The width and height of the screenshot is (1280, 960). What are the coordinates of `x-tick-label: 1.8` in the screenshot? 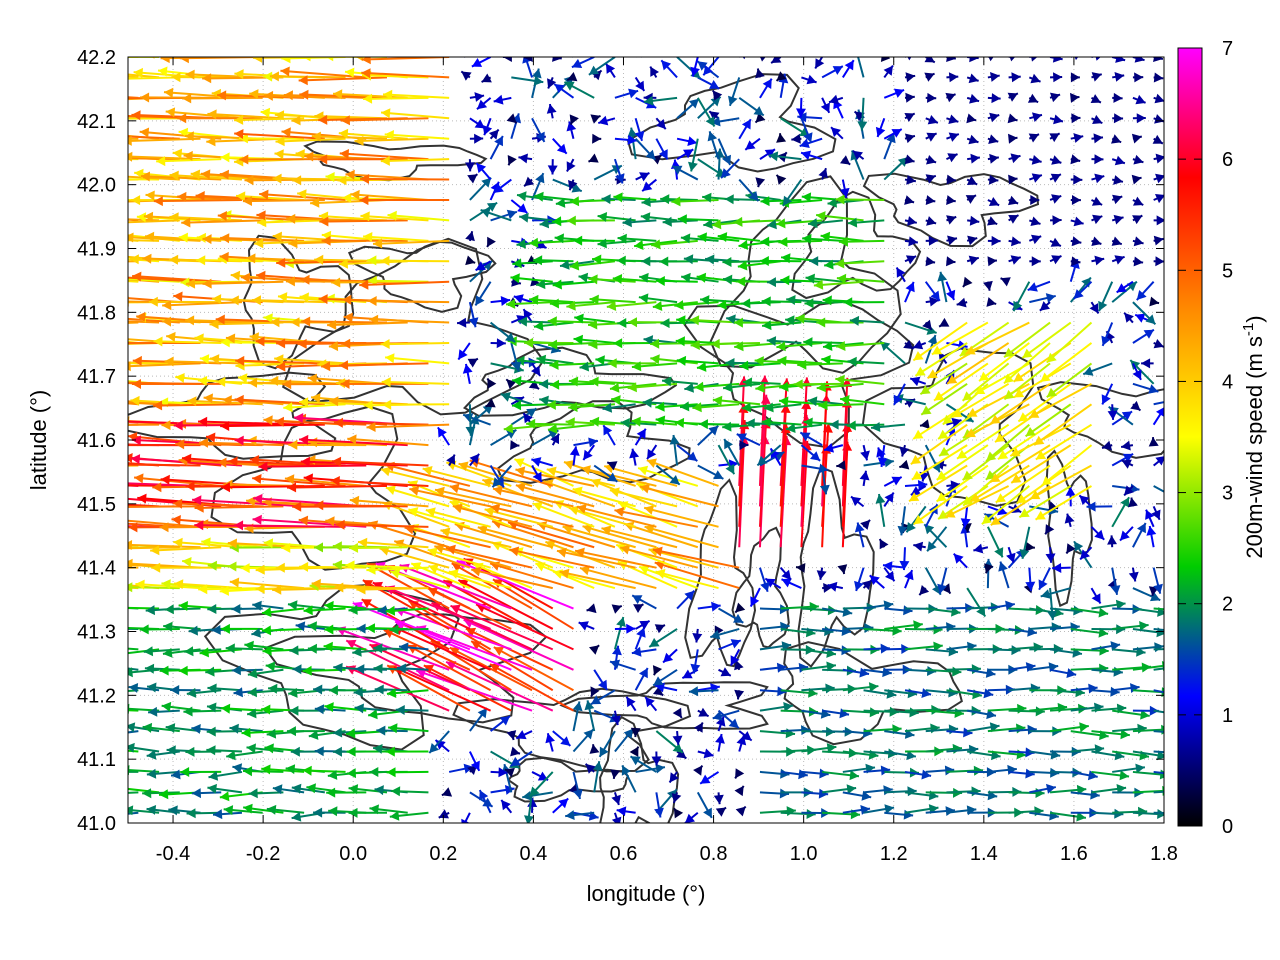 It's located at (1164, 854).